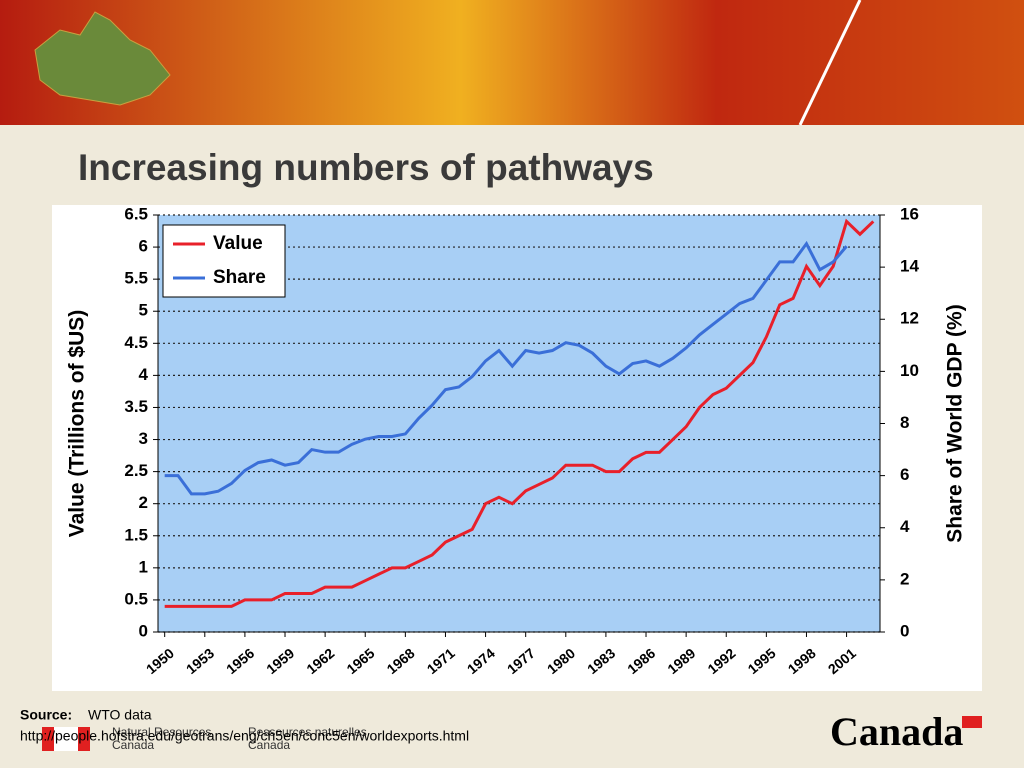 The height and width of the screenshot is (768, 1024). I want to click on banner-stripe, so click(830, 63).